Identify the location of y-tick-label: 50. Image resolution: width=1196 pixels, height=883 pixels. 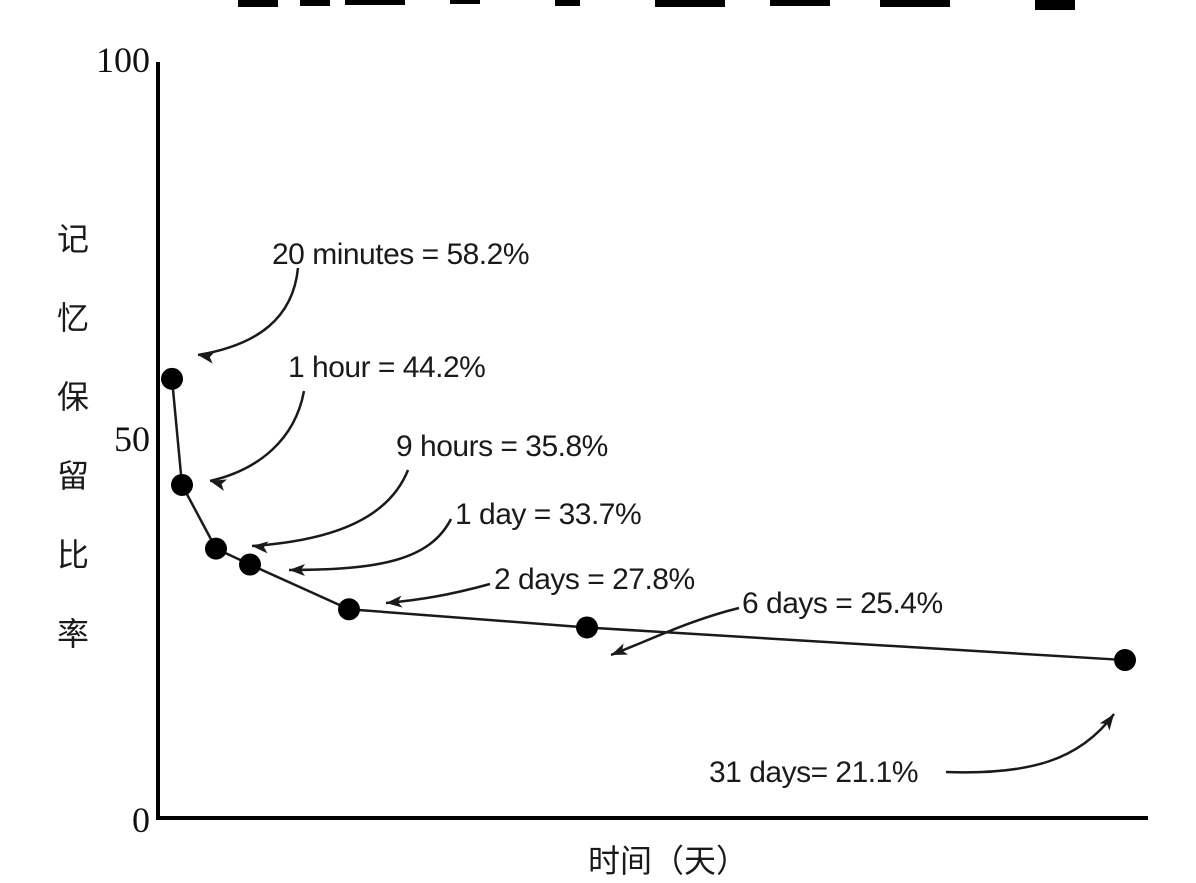
(132, 439).